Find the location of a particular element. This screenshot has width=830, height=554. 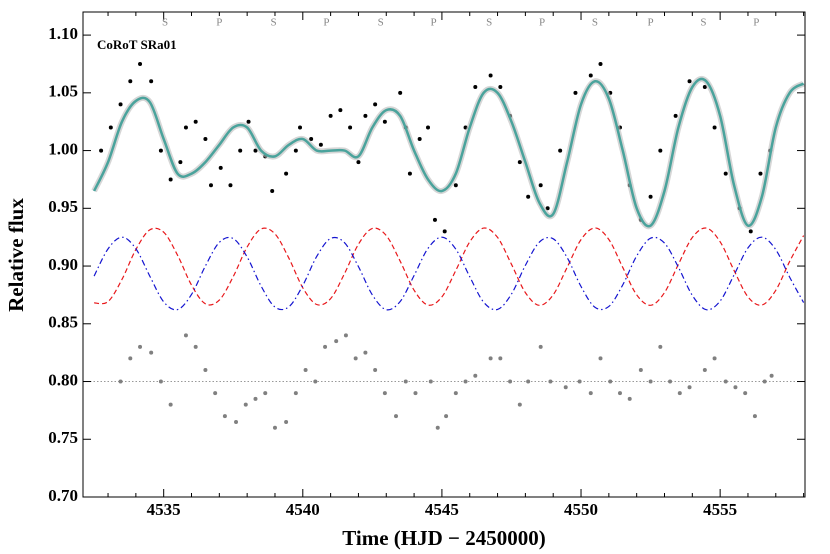

y-tick-label: 0.75 is located at coordinates (63, 437).